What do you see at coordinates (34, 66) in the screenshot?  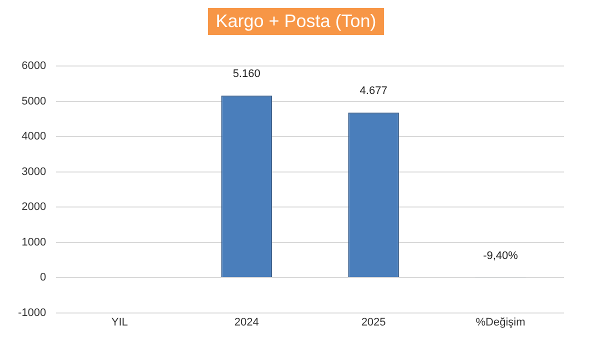 I see `y-tick-label: 6000` at bounding box center [34, 66].